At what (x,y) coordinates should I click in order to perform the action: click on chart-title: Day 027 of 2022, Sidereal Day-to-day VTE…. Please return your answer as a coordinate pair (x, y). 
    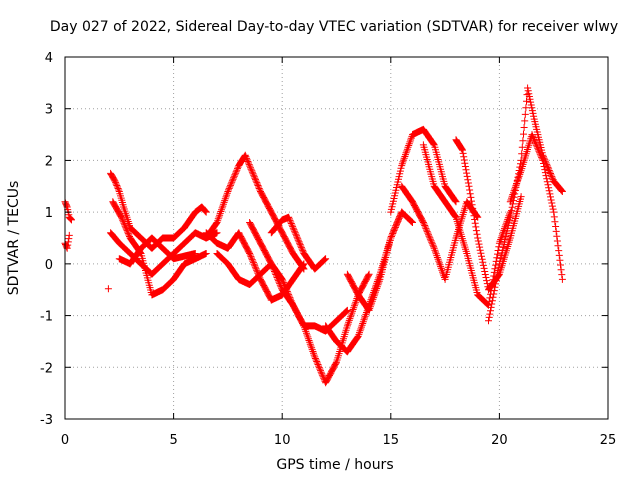
    Looking at the image, I should click on (334, 27).